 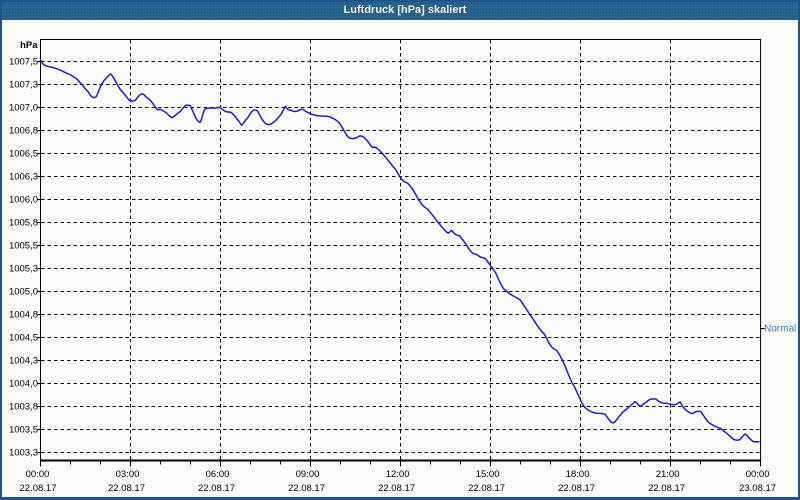 I want to click on svg-text: 06:00, so click(x=218, y=474).